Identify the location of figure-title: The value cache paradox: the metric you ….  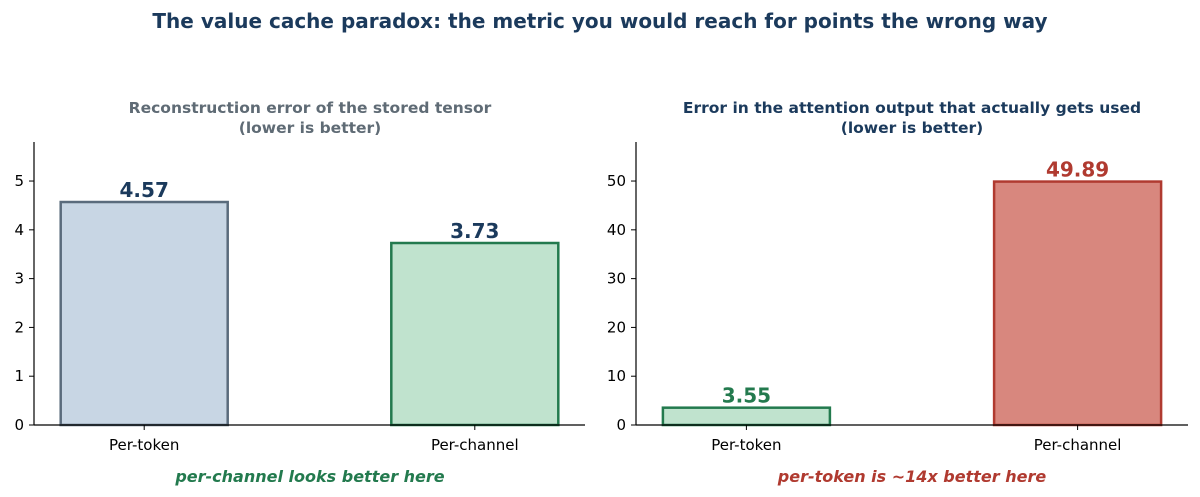
(599, 21).